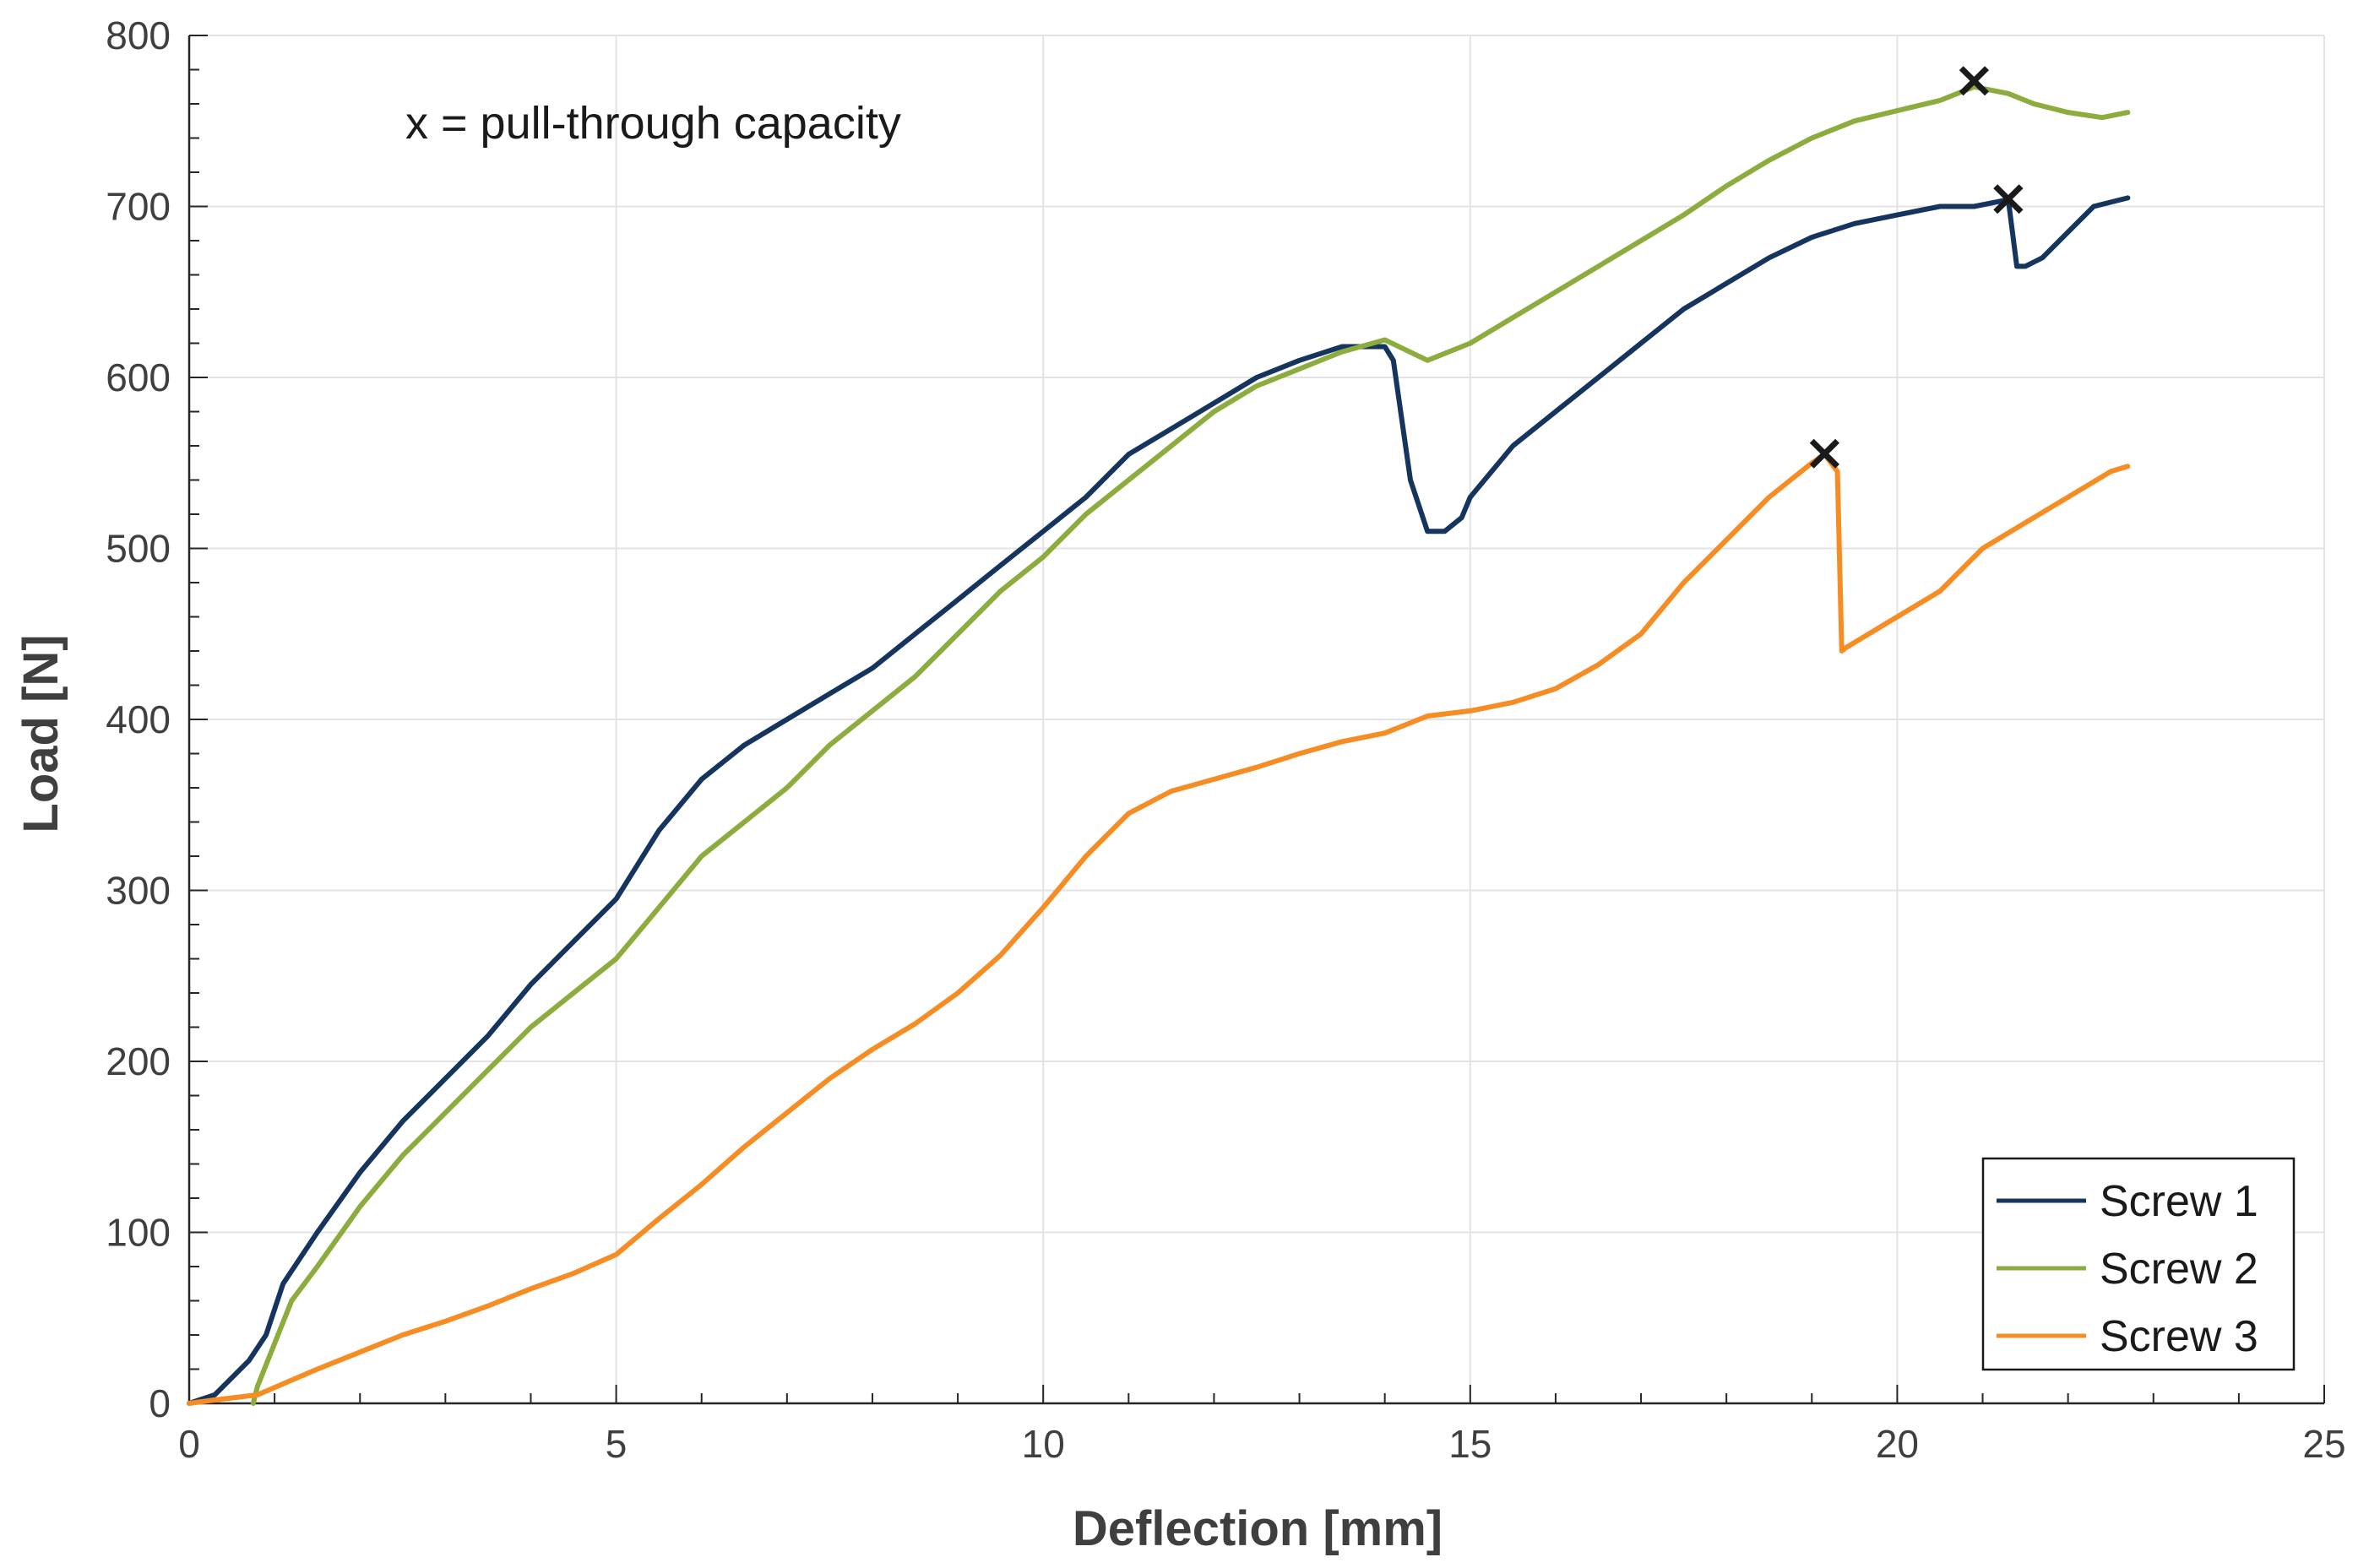  Describe the element at coordinates (160, 1403) in the screenshot. I see `y-tick-label: 0` at that location.